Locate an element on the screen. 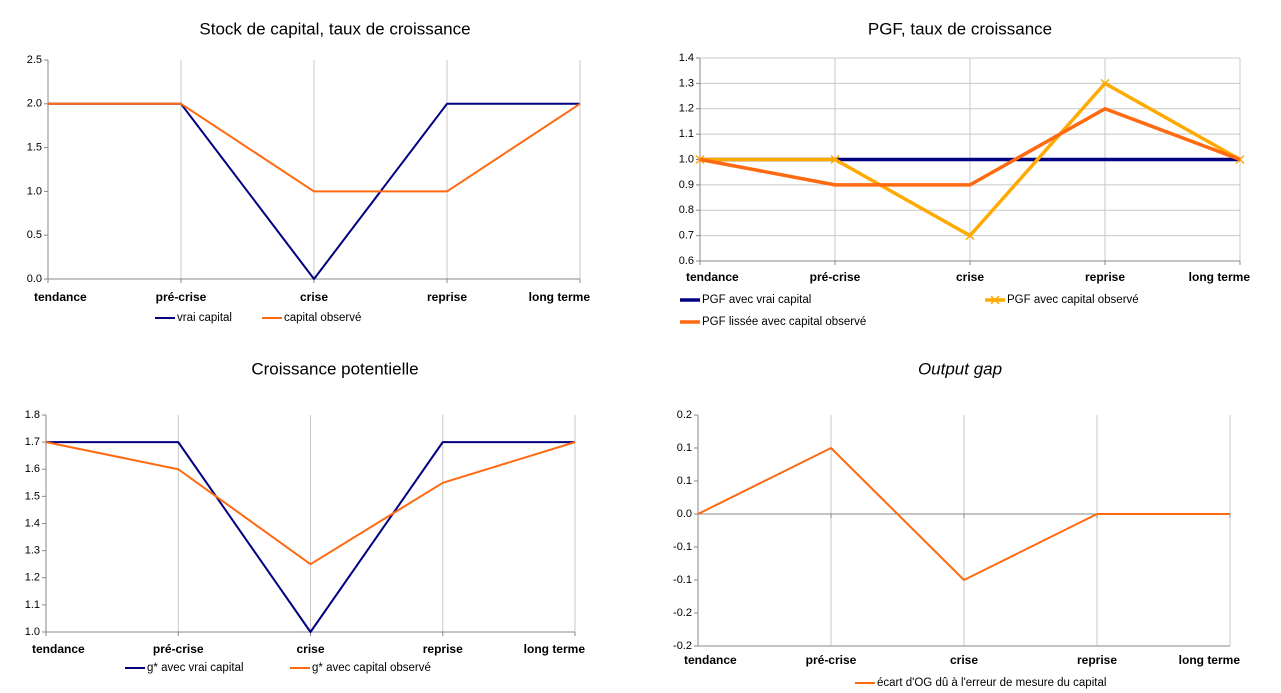  y-tick-label: 0.5 is located at coordinates (34, 235).